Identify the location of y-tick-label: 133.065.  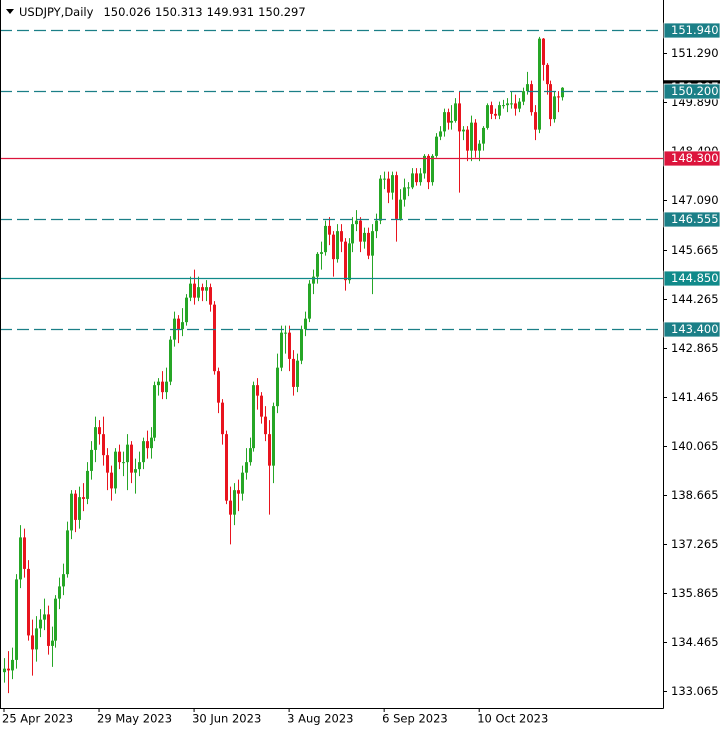
(695, 691).